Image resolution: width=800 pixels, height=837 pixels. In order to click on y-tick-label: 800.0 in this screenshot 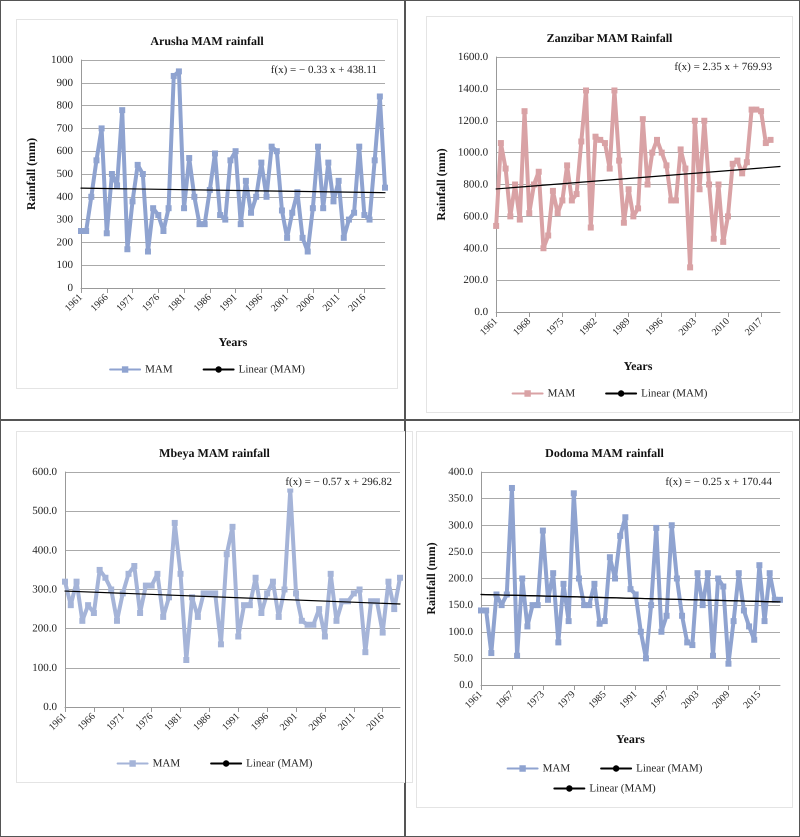, I will do `click(476, 184)`.